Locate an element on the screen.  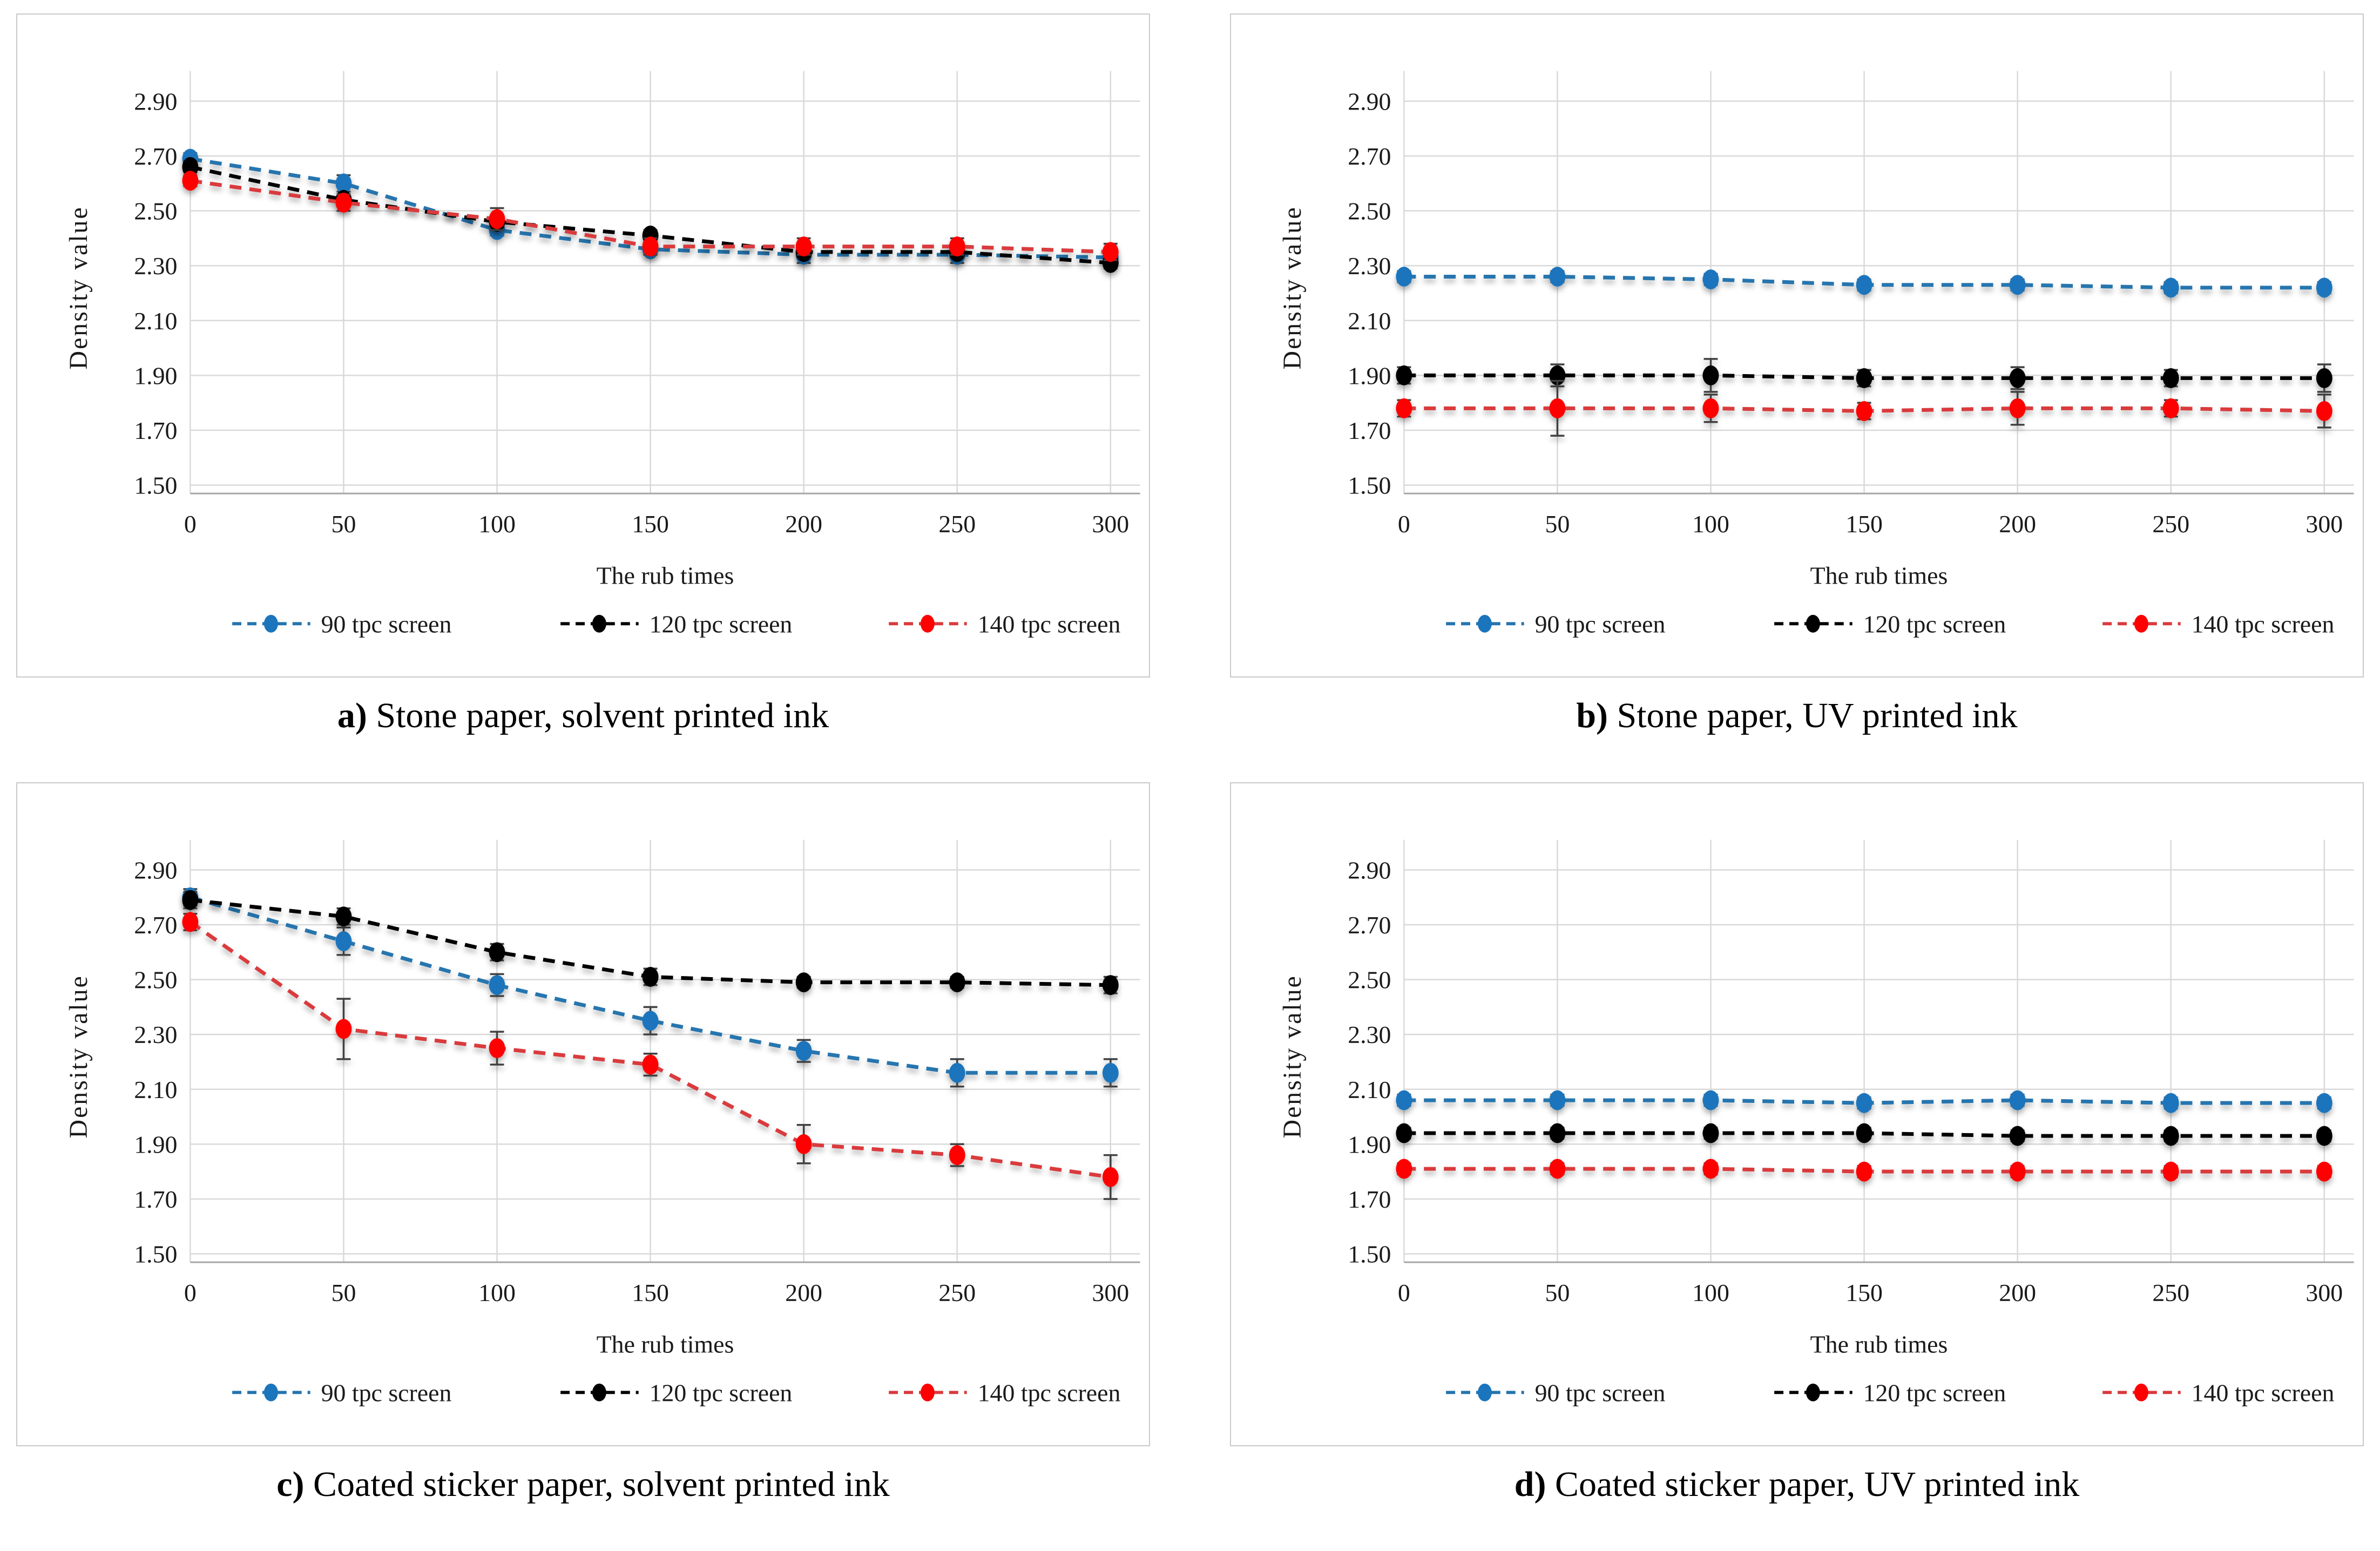
svg-text: 2.10 is located at coordinates (1369, 321).